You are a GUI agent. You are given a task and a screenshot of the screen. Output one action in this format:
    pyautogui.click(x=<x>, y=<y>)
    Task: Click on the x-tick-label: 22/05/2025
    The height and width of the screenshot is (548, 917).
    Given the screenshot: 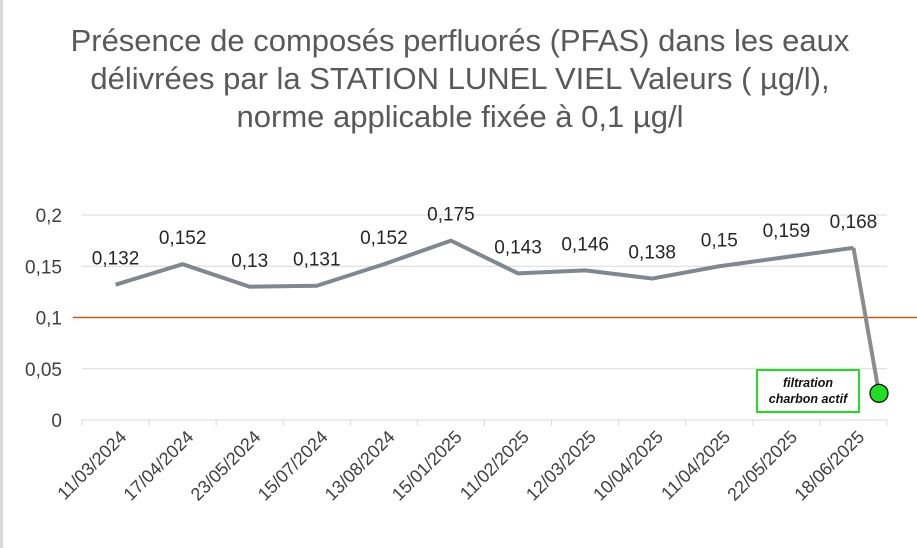 What is the action you would take?
    pyautogui.click(x=762, y=466)
    